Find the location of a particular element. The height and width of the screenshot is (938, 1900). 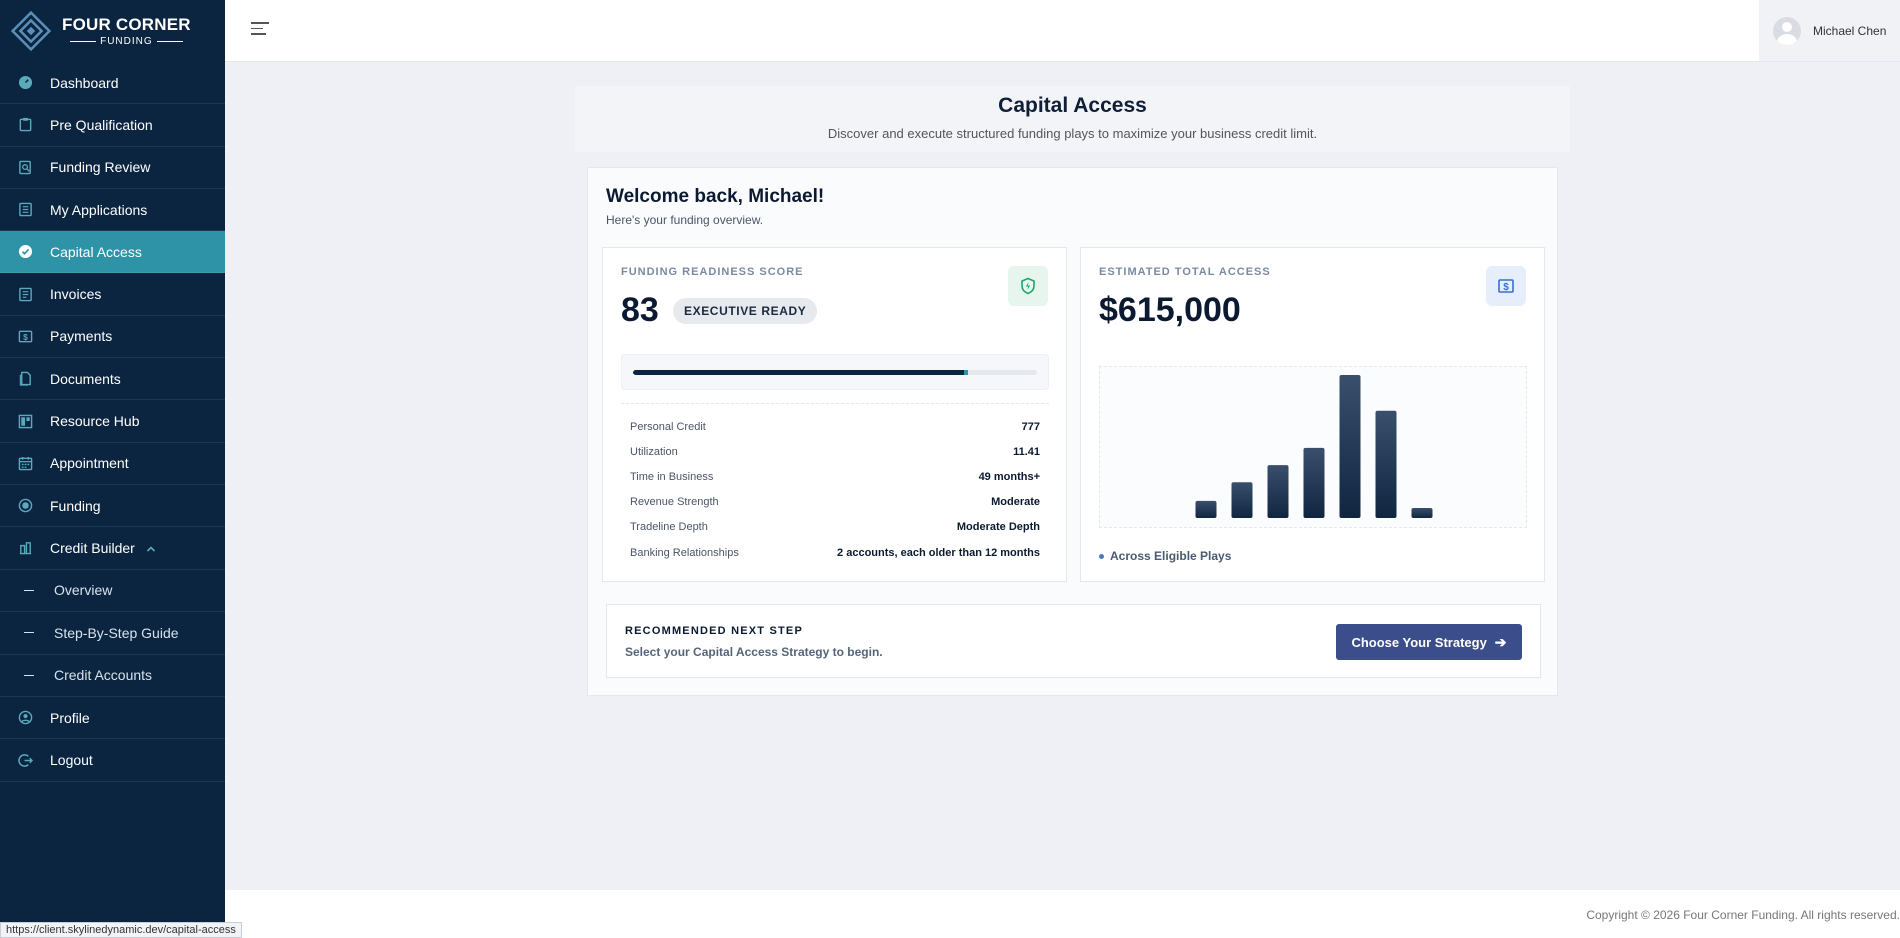

metric-row: Tradeline Depth Moderate Depth is located at coordinates (835, 527).